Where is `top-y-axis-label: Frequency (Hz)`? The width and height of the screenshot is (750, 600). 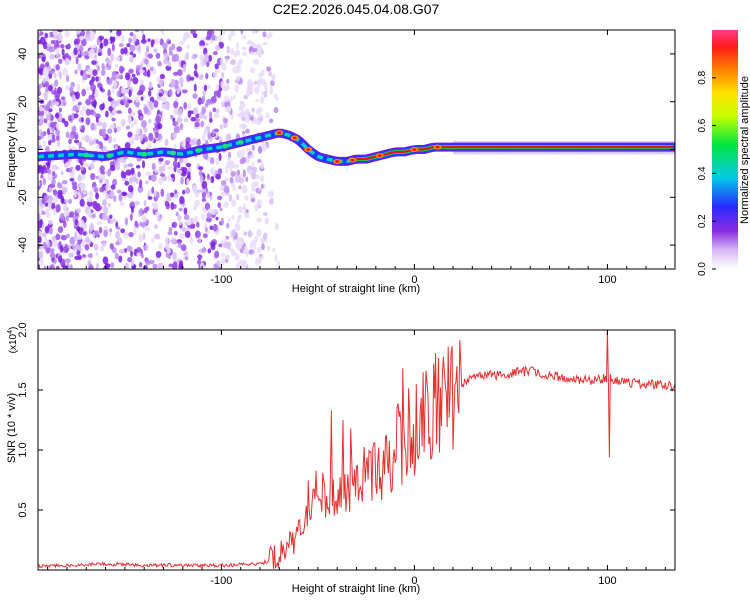
top-y-axis-label: Frequency (Hz) is located at coordinates (12, 150).